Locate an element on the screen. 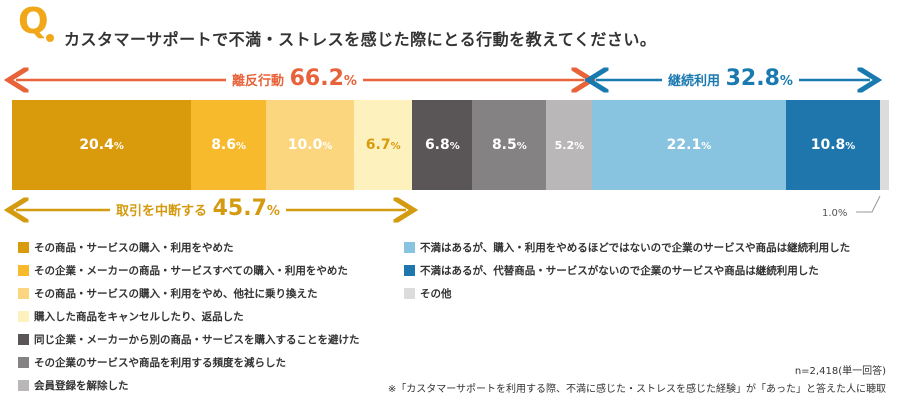  bar-value-label: 10.0% is located at coordinates (310, 145).